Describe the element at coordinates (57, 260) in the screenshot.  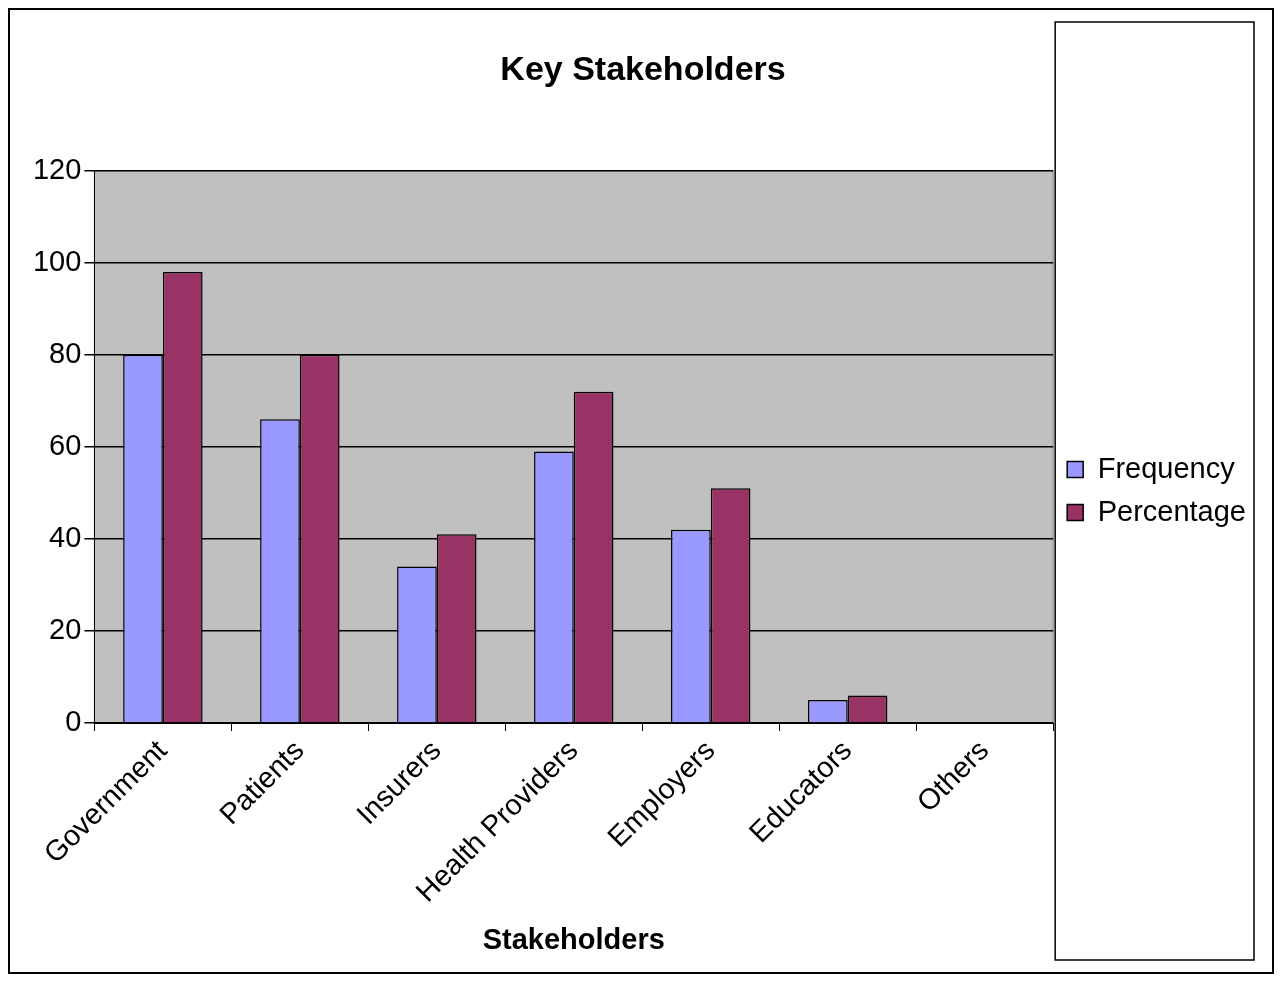
I see `y-tick-label: 100` at that location.